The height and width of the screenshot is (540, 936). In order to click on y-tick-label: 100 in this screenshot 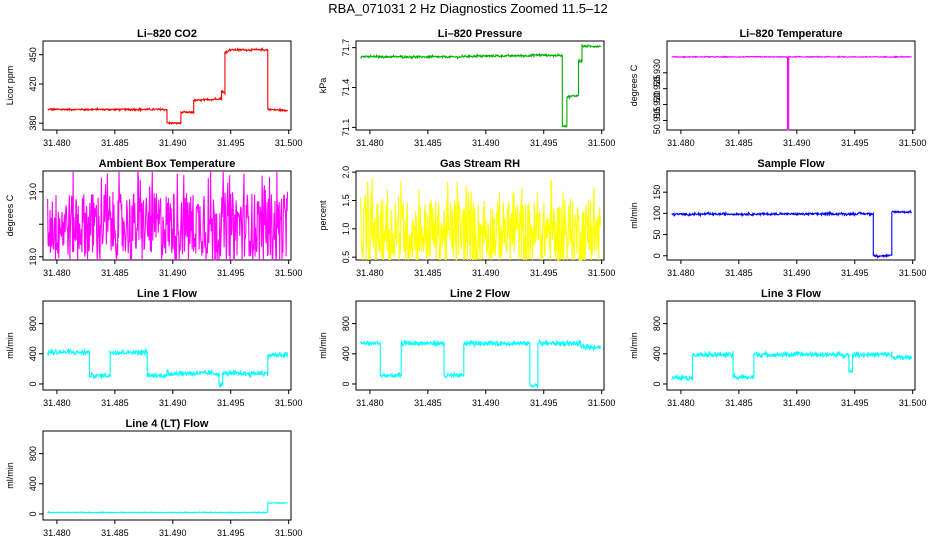, I will do `click(657, 213)`.